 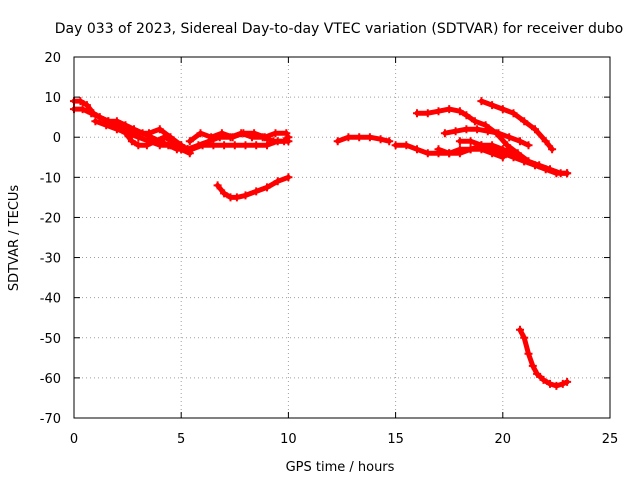 What do you see at coordinates (57, 138) in the screenshot?
I see `y-tick-label: 0` at bounding box center [57, 138].